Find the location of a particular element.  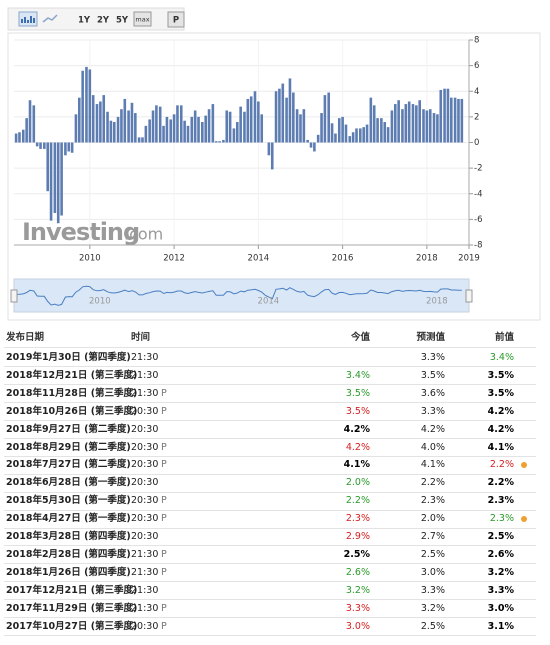

actual: 4.1% is located at coordinates (356, 465).